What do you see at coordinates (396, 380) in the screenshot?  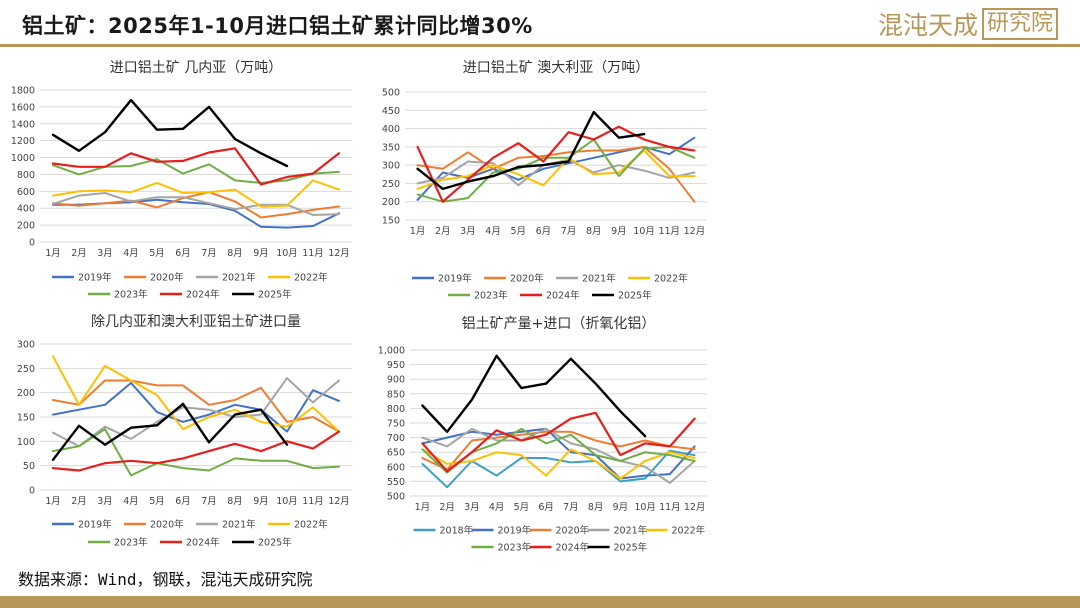 I see `y-tick-label: 900` at bounding box center [396, 380].